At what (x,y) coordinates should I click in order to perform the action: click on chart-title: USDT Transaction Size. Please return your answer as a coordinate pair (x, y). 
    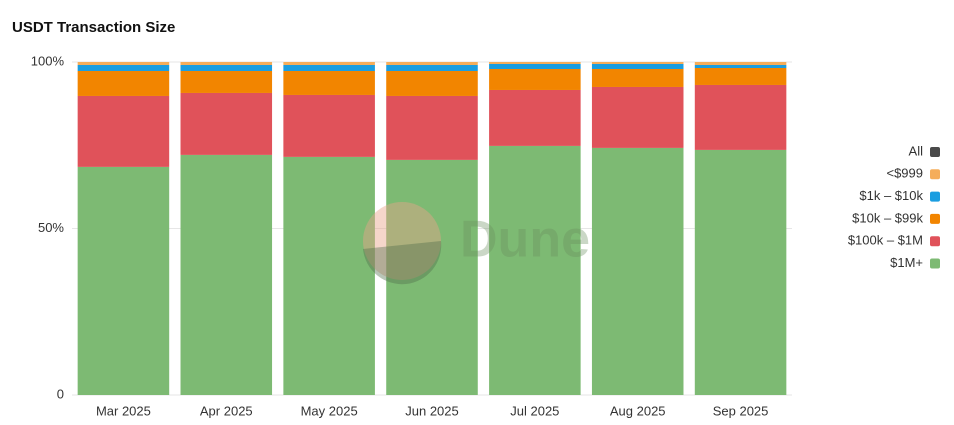
    Looking at the image, I should click on (93, 27).